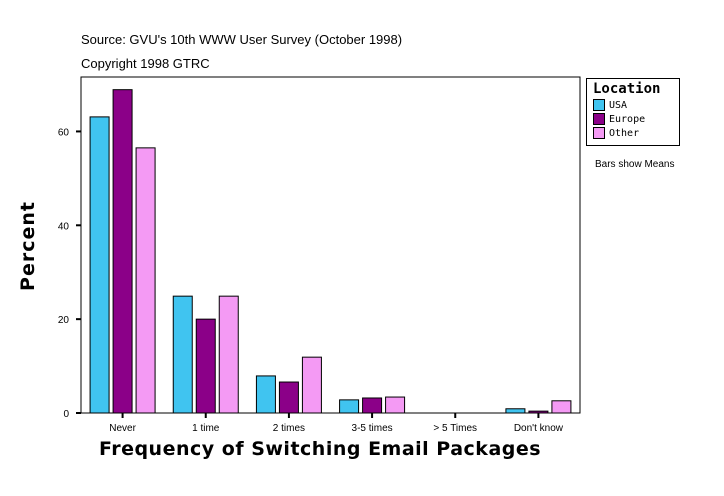  I want to click on y-tick-label: 40, so click(64, 226).